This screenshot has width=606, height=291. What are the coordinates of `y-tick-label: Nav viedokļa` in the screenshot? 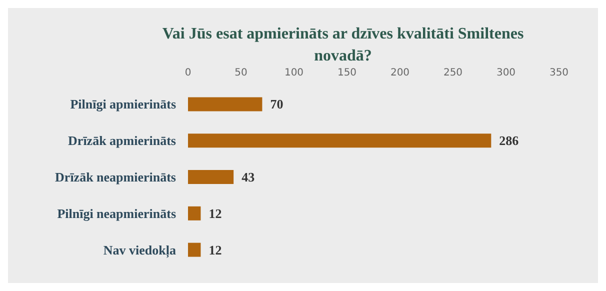 It's located at (139, 250).